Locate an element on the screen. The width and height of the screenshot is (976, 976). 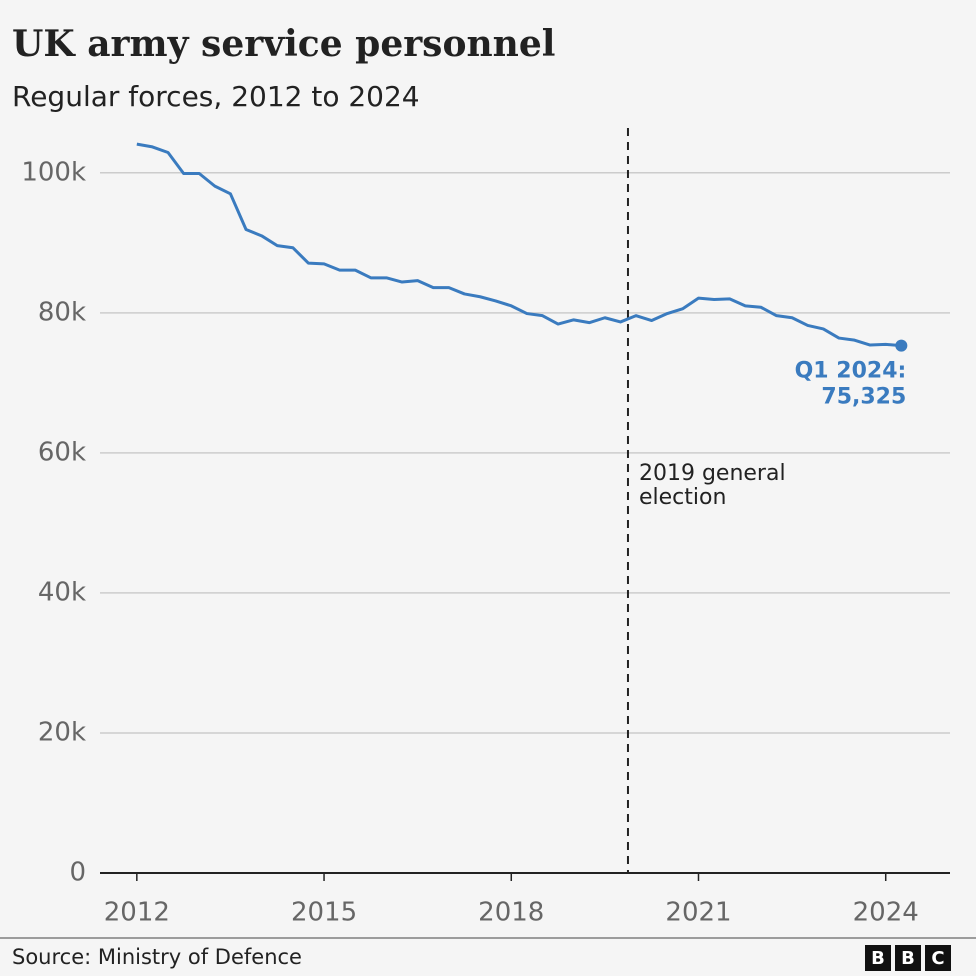
y-tick-label: 20k is located at coordinates (62, 732).